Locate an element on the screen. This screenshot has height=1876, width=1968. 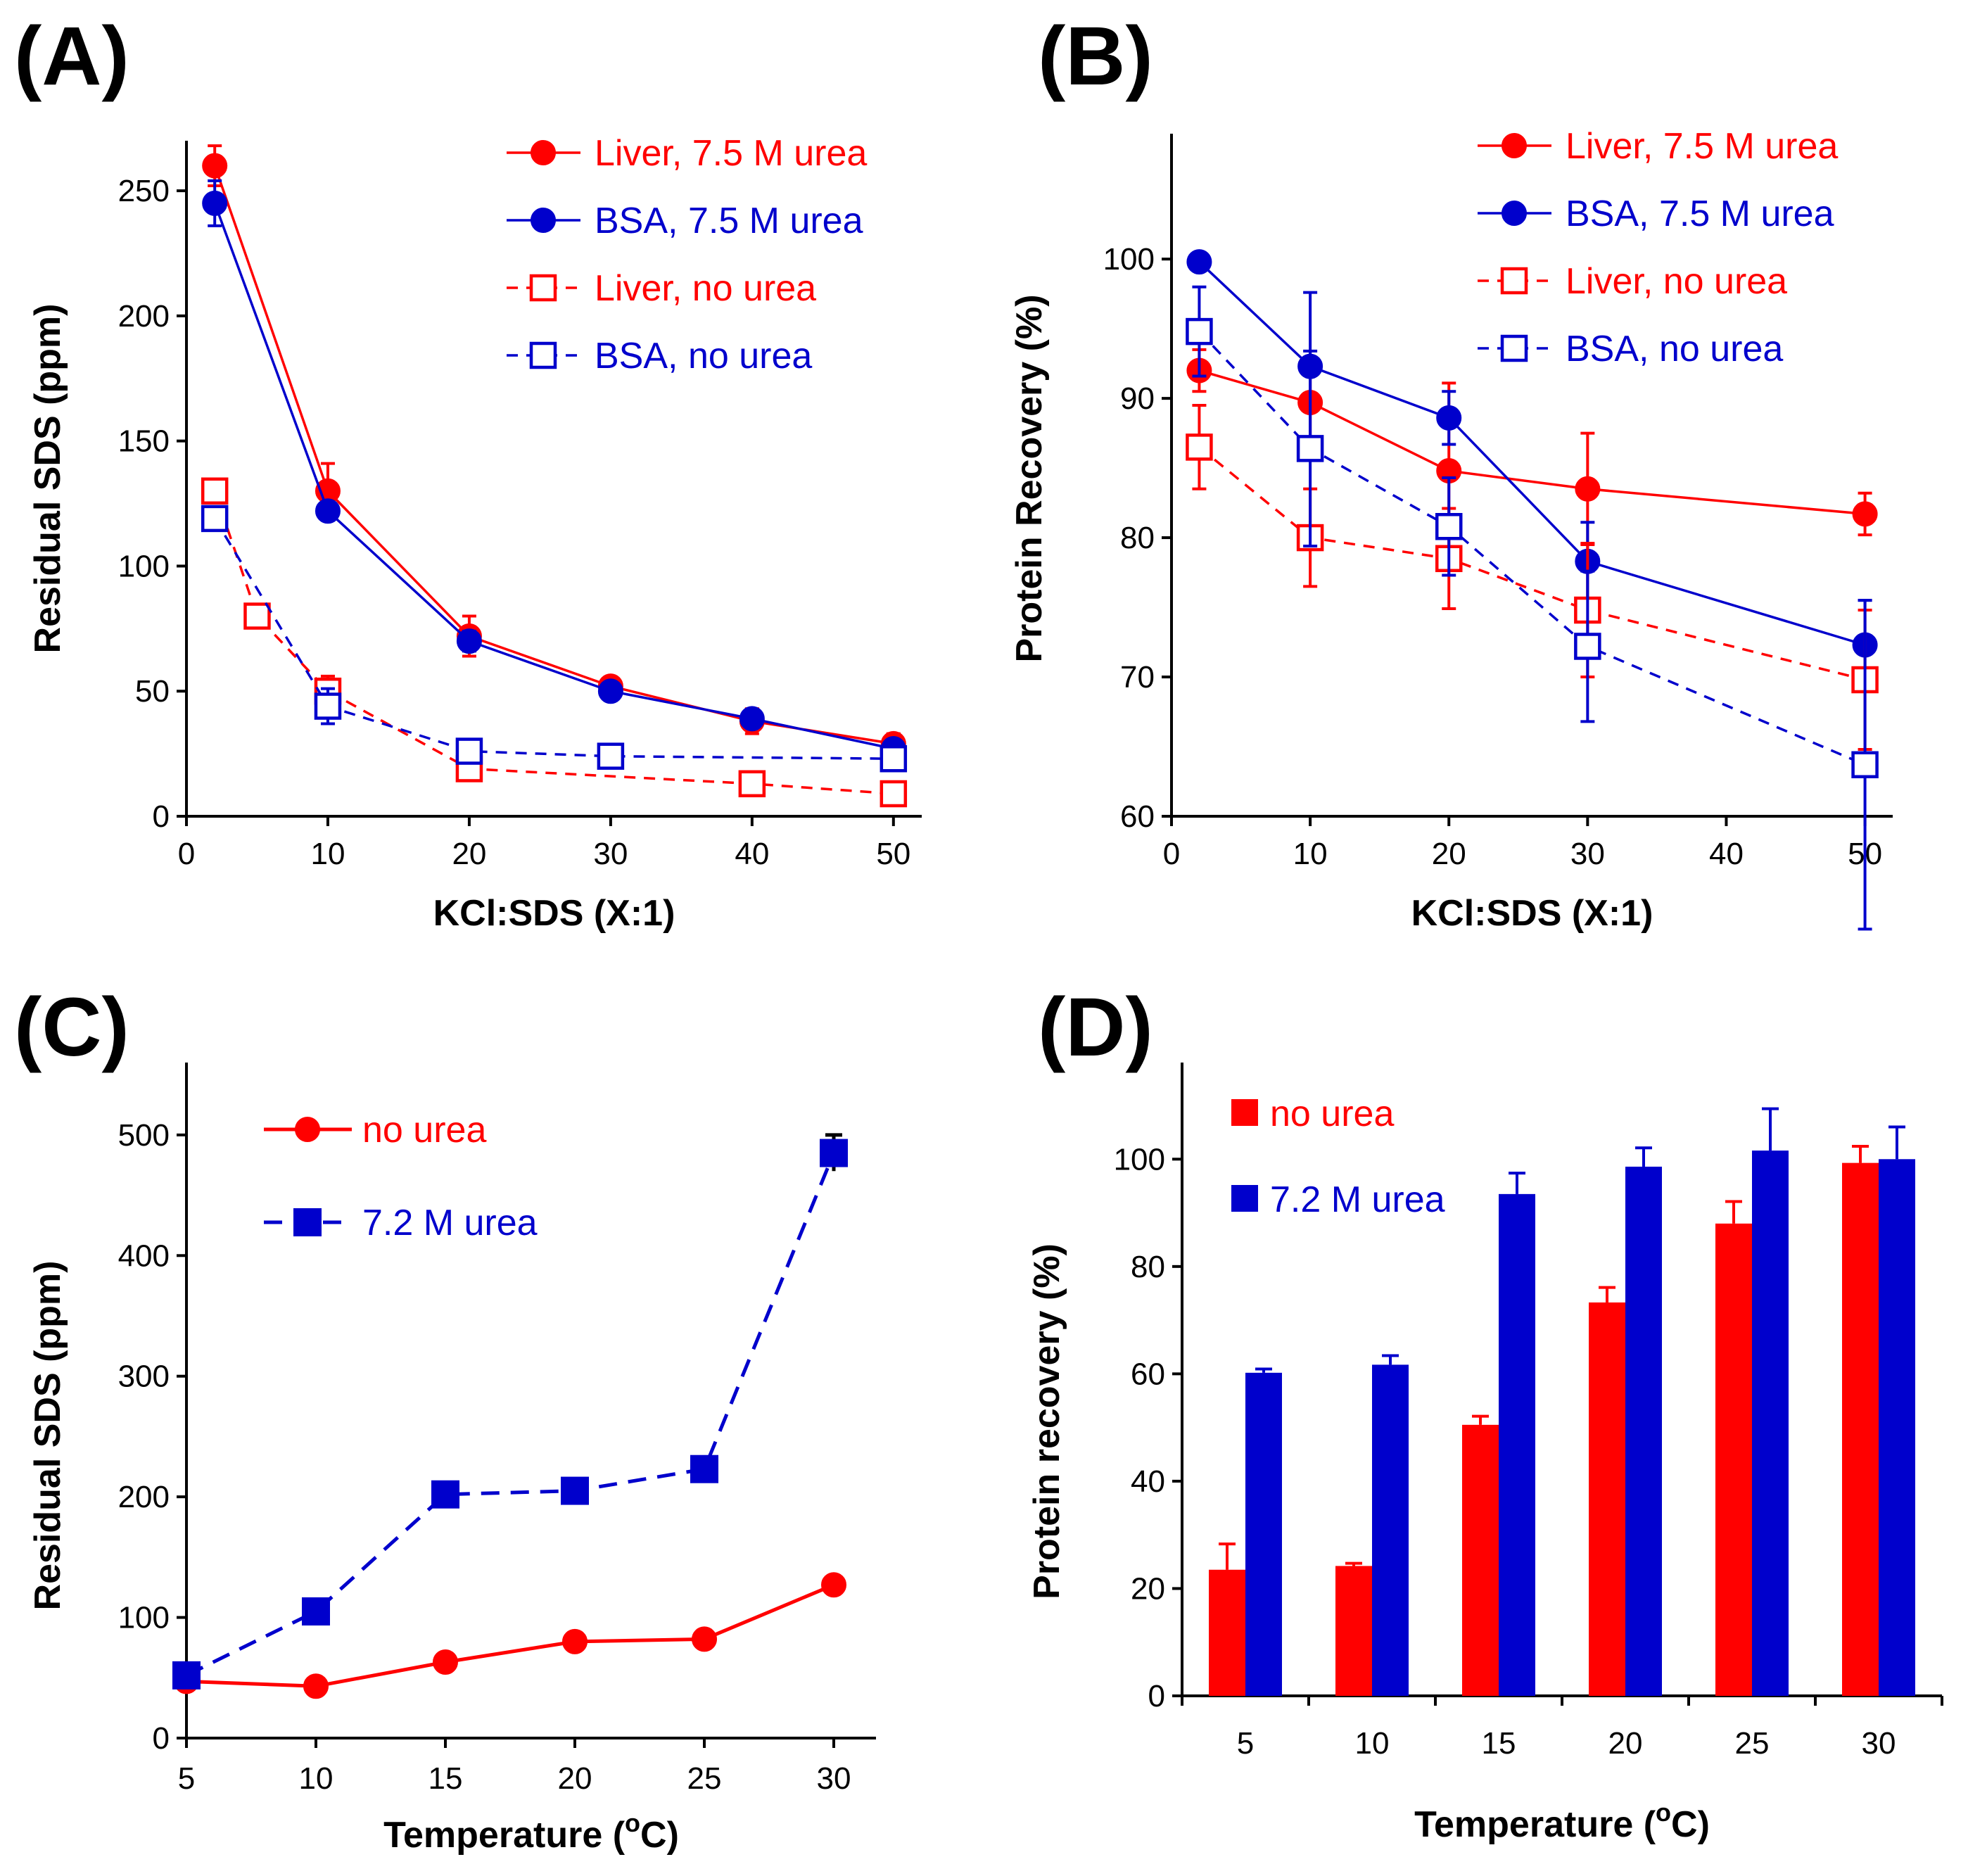
y-tick-label: 250 is located at coordinates (144, 191).